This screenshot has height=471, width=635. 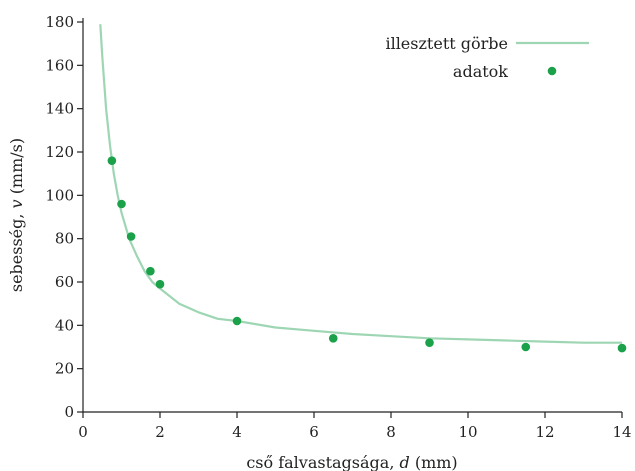 What do you see at coordinates (64, 282) in the screenshot?
I see `y-tick-label: 60` at bounding box center [64, 282].